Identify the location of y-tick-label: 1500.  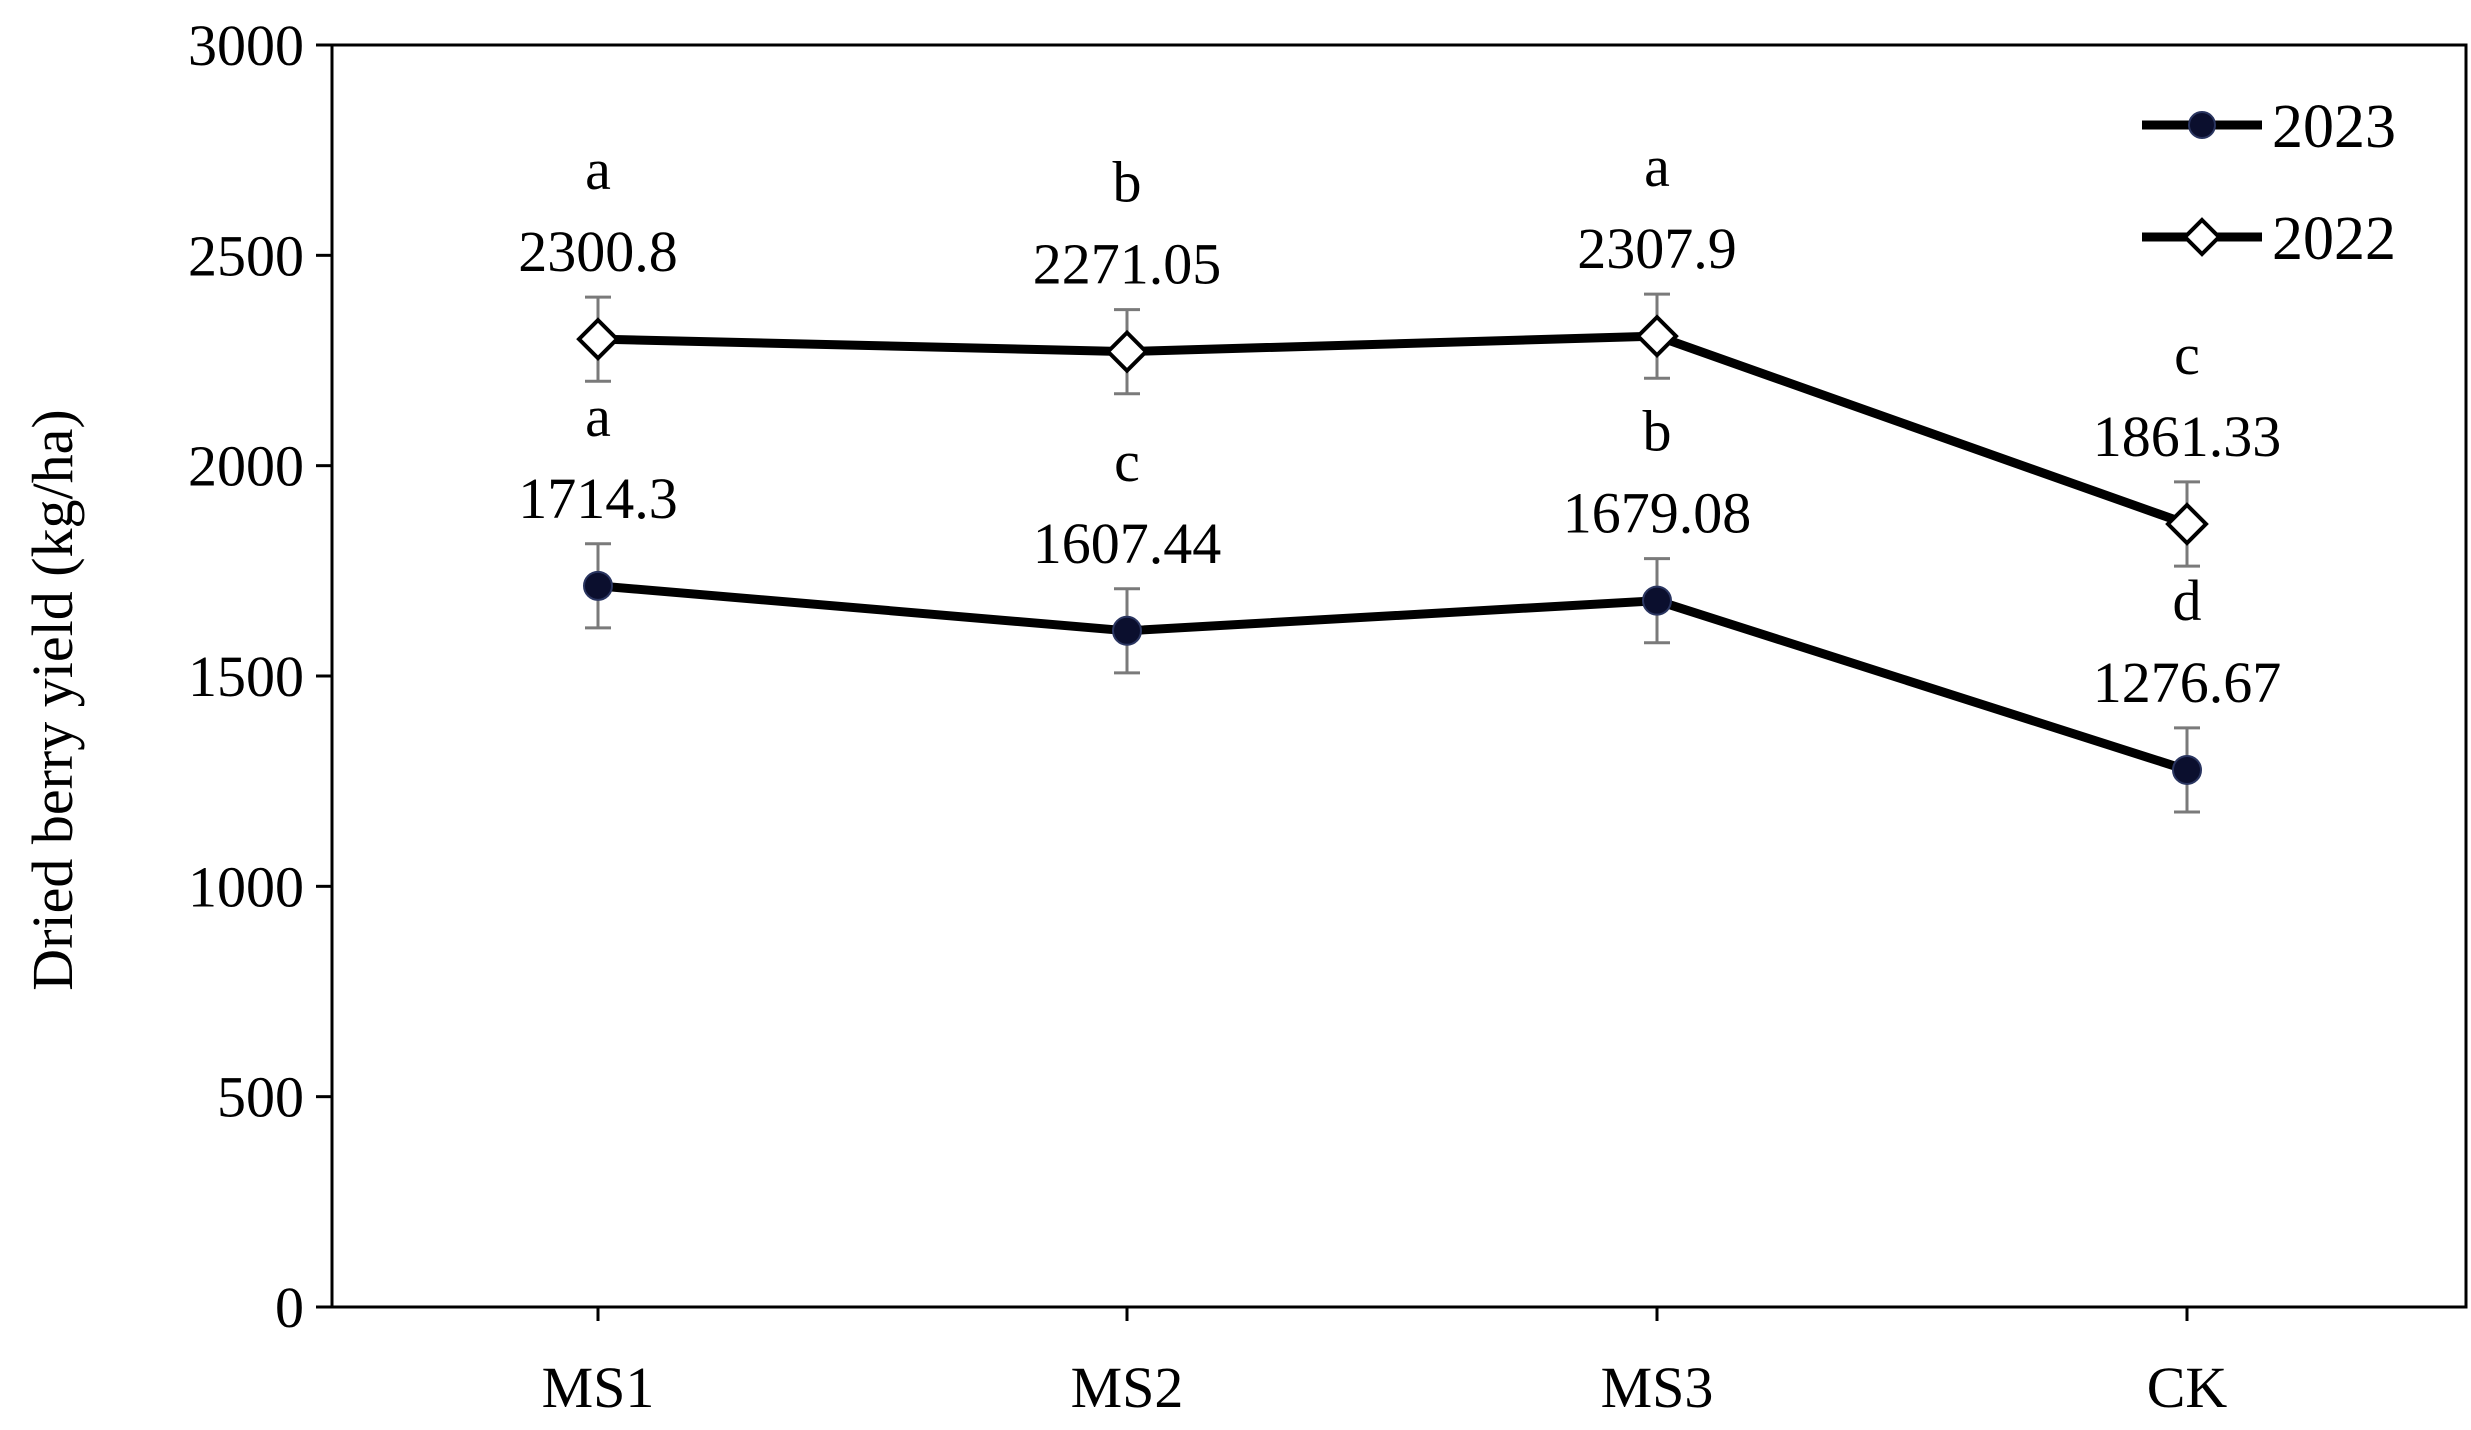
(246, 676).